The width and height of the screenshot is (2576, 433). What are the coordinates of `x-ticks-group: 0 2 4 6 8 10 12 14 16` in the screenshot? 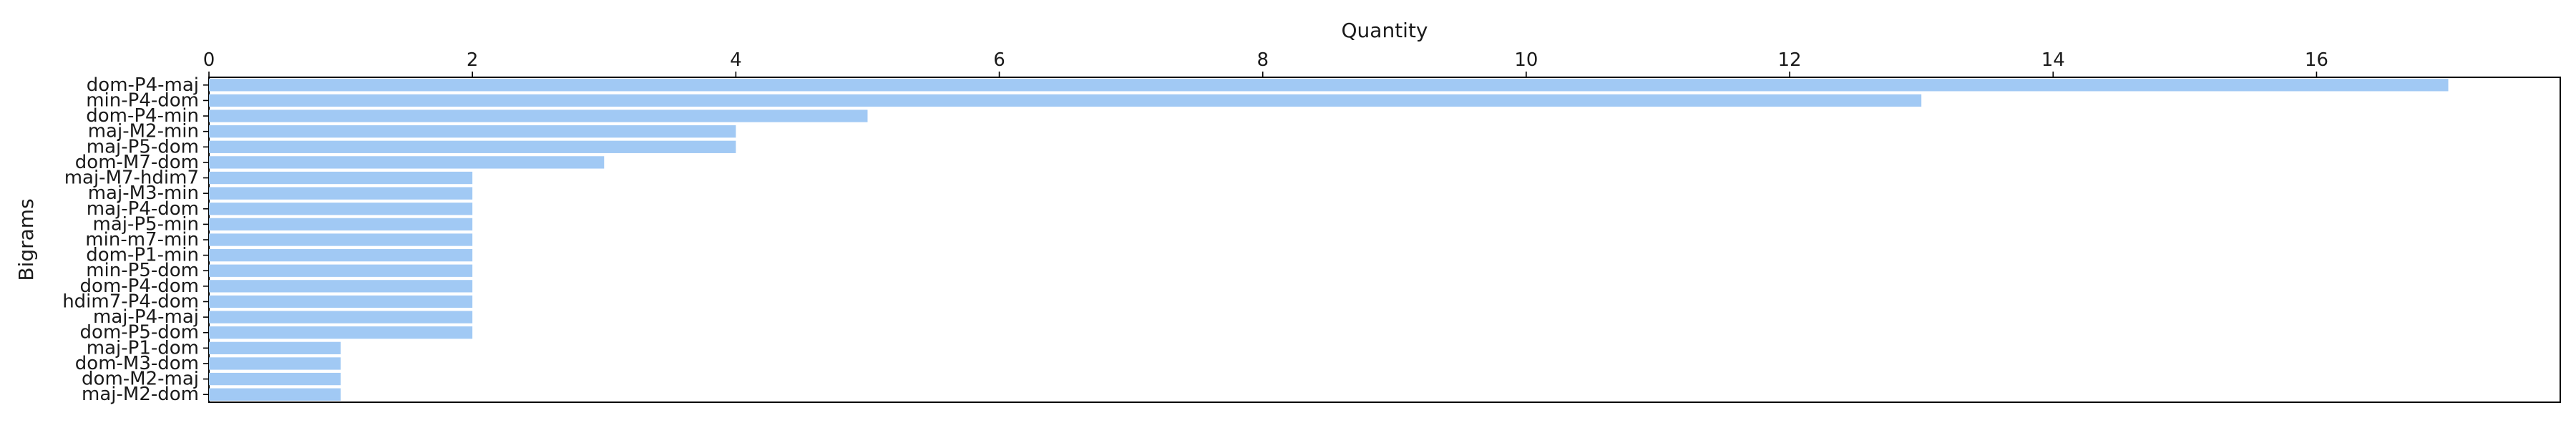 It's located at (1265, 63).